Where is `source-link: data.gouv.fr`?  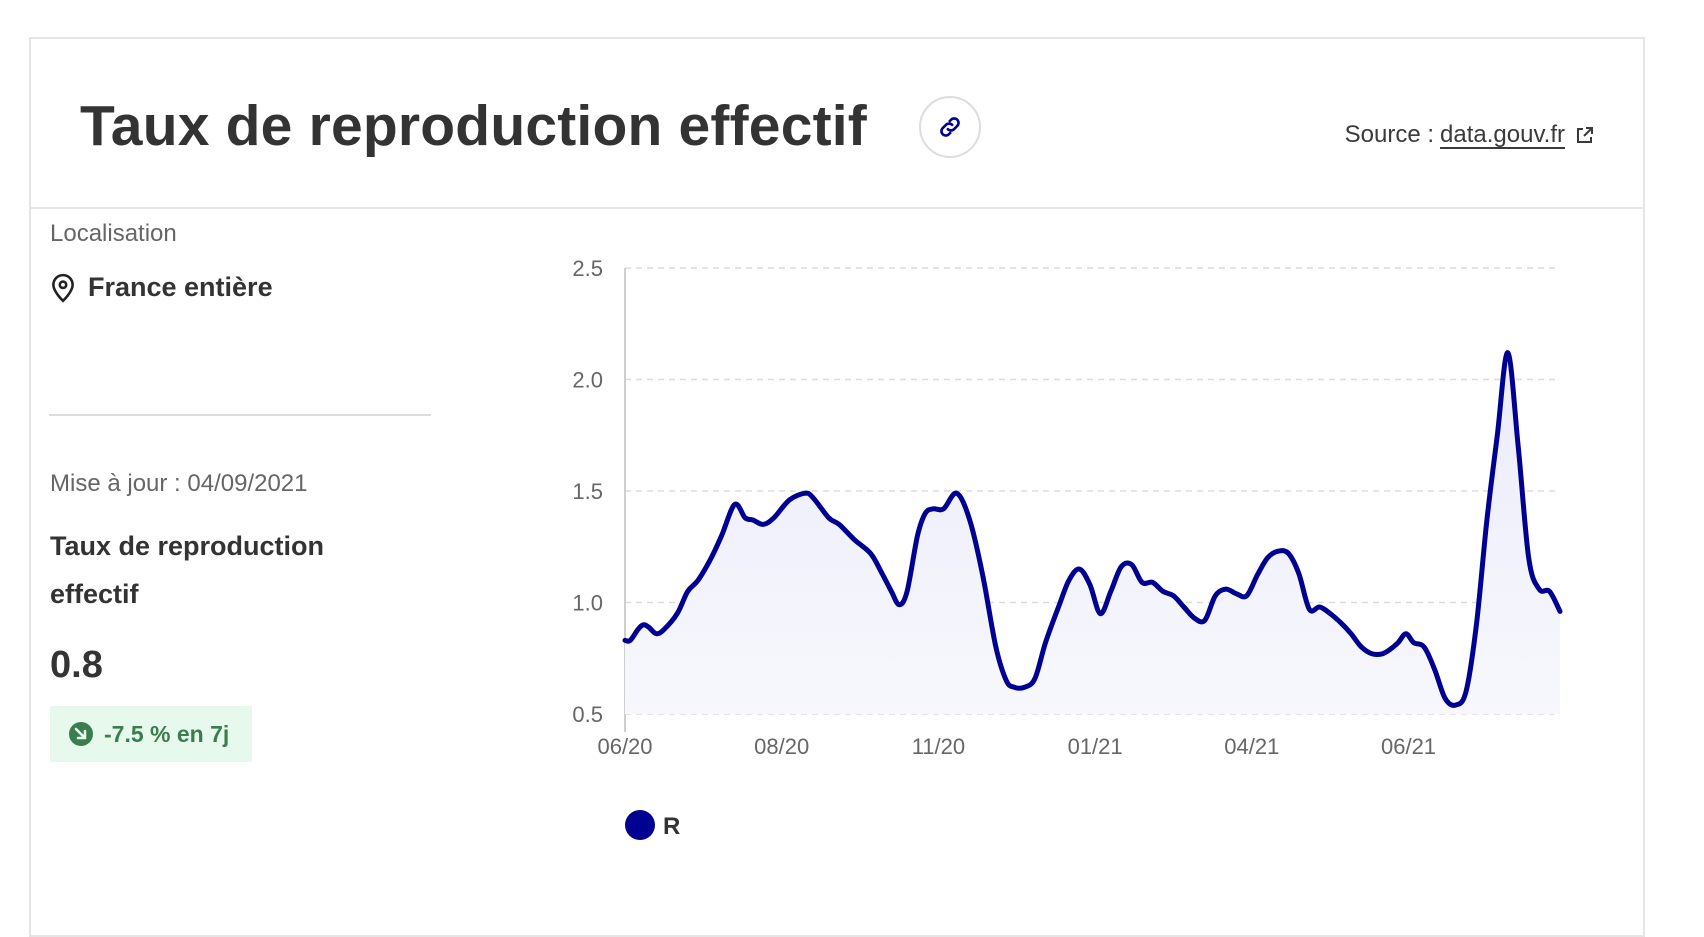 source-link: data.gouv.fr is located at coordinates (1517, 135).